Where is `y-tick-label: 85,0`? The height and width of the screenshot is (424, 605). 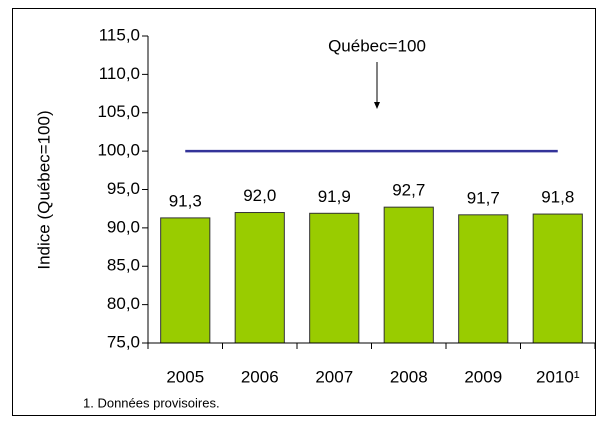 y-tick-label: 85,0 is located at coordinates (123, 265).